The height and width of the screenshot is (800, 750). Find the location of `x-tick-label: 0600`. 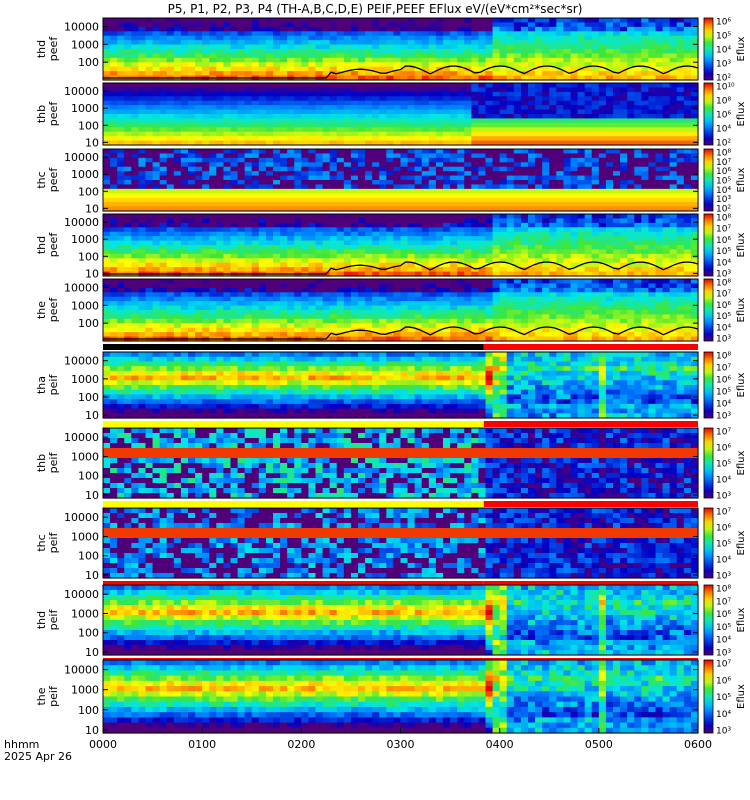

x-tick-label: 0600 is located at coordinates (698, 744).